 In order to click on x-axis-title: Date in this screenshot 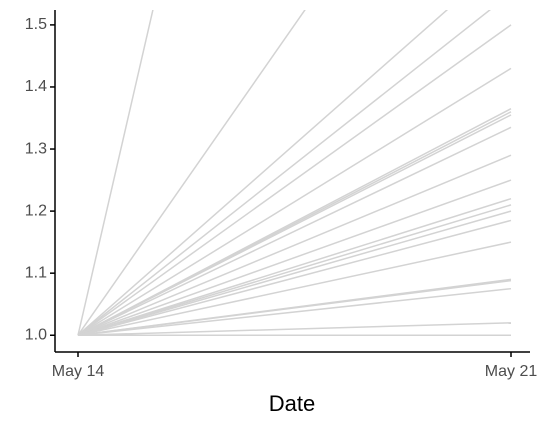, I will do `click(292, 403)`.